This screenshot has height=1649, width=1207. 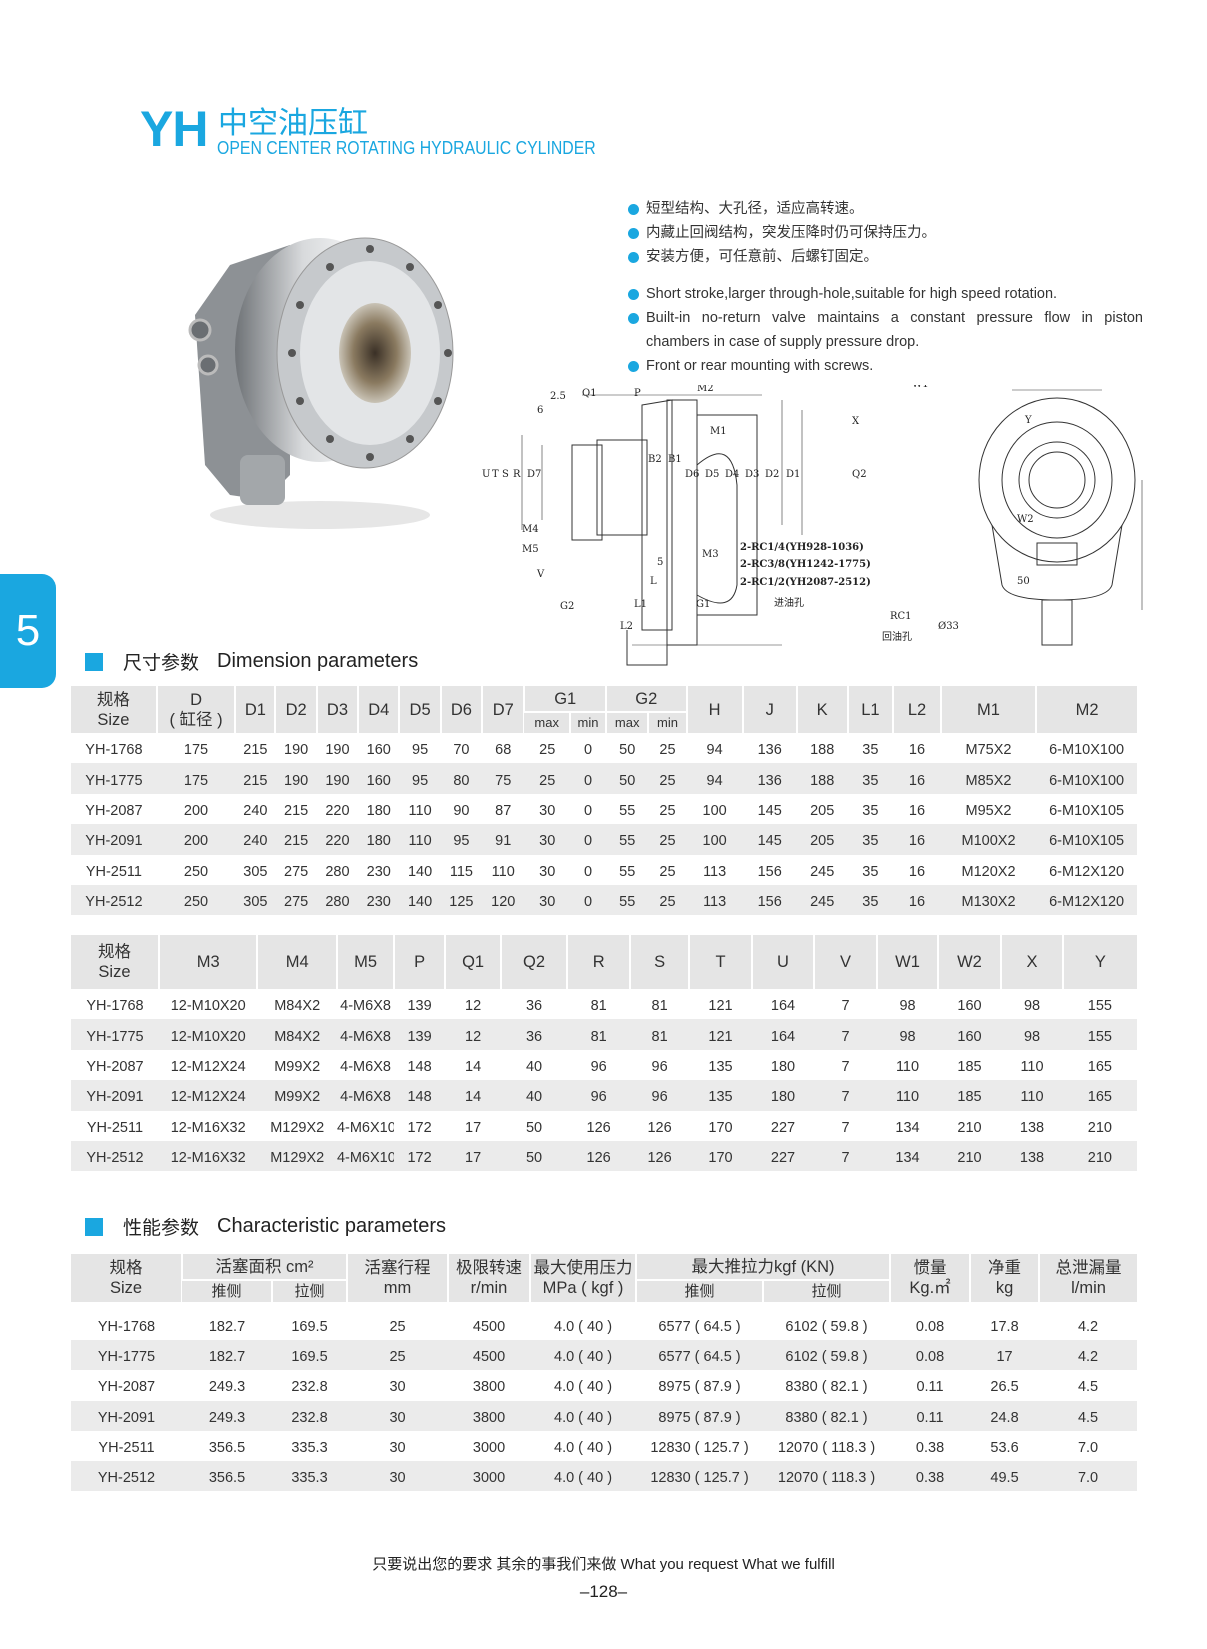 What do you see at coordinates (969, 962) in the screenshot?
I see `col-header: W2` at bounding box center [969, 962].